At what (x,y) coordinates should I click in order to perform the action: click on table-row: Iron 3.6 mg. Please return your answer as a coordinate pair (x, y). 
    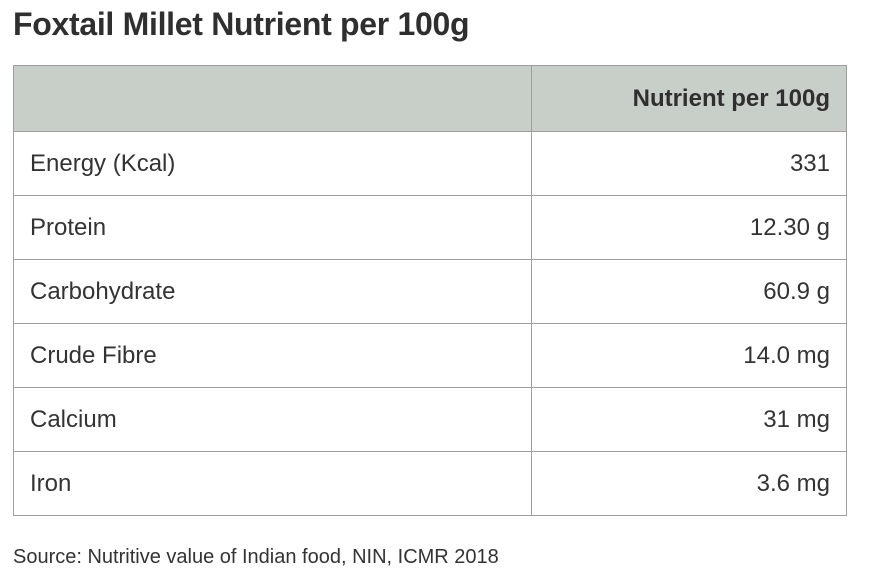
    Looking at the image, I should click on (430, 483).